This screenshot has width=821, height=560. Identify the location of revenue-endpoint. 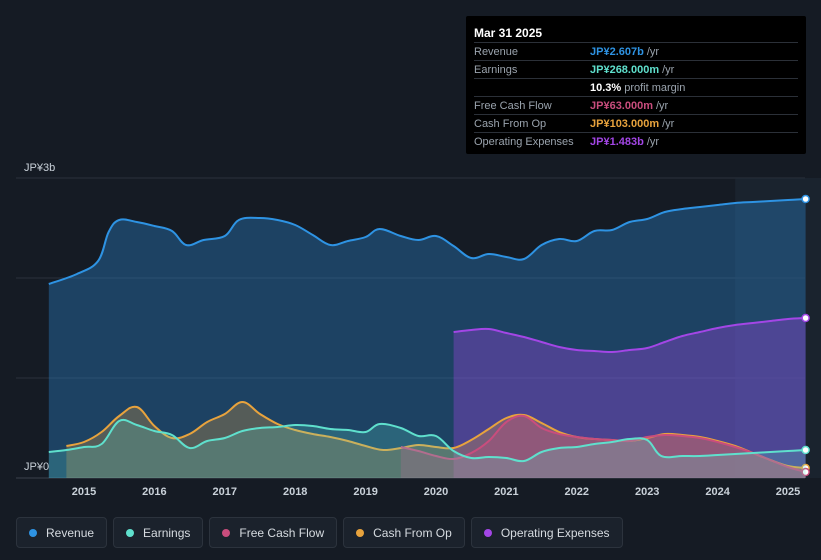
(805, 199).